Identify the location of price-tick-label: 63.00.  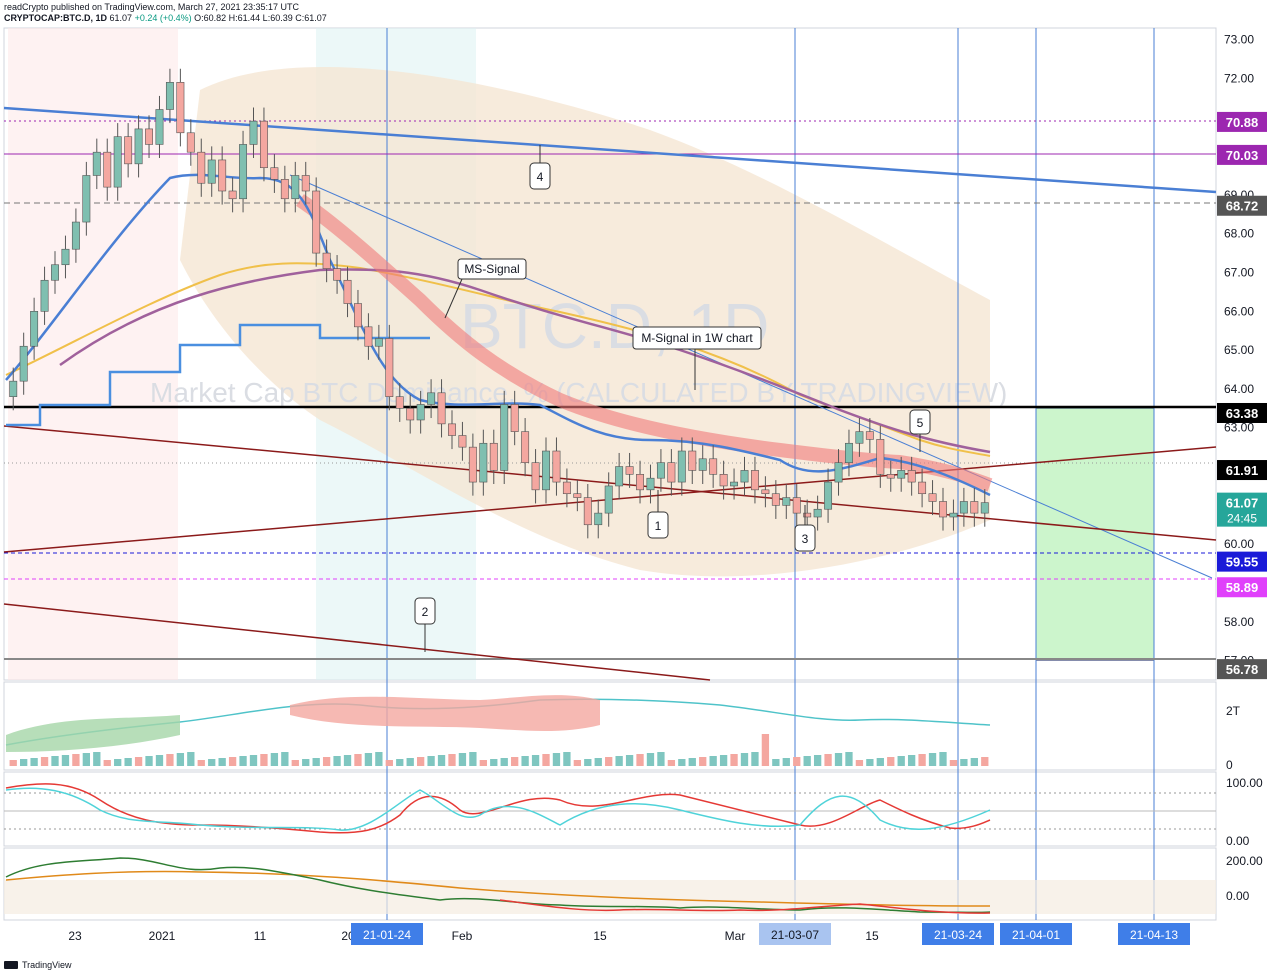
(1239, 428).